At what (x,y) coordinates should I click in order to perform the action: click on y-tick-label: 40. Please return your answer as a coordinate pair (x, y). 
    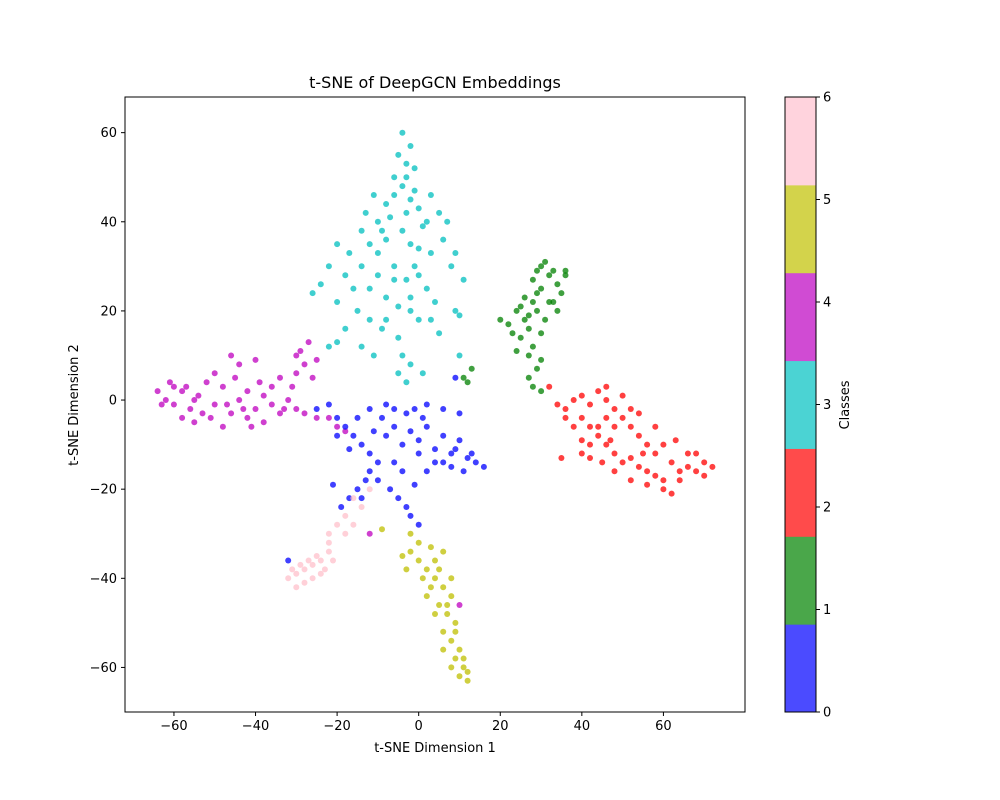
    Looking at the image, I should click on (108, 222).